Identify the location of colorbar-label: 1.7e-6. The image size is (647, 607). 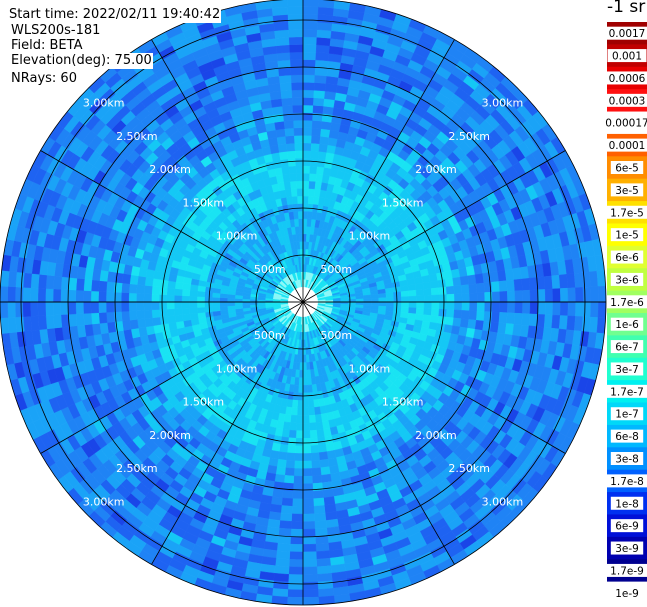
(627, 303).